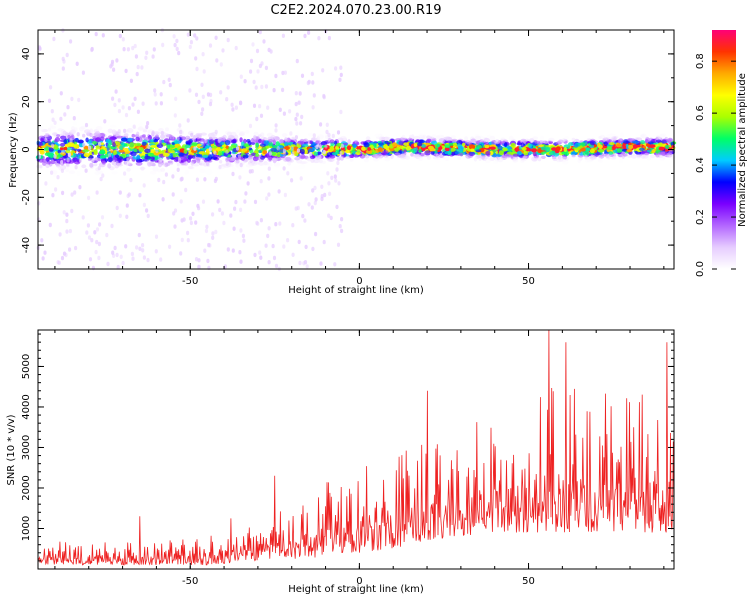 This screenshot has height=600, width=750. Describe the element at coordinates (11, 449) in the screenshot. I see `snr-ylabel: SNR (10 * v/v)` at that location.